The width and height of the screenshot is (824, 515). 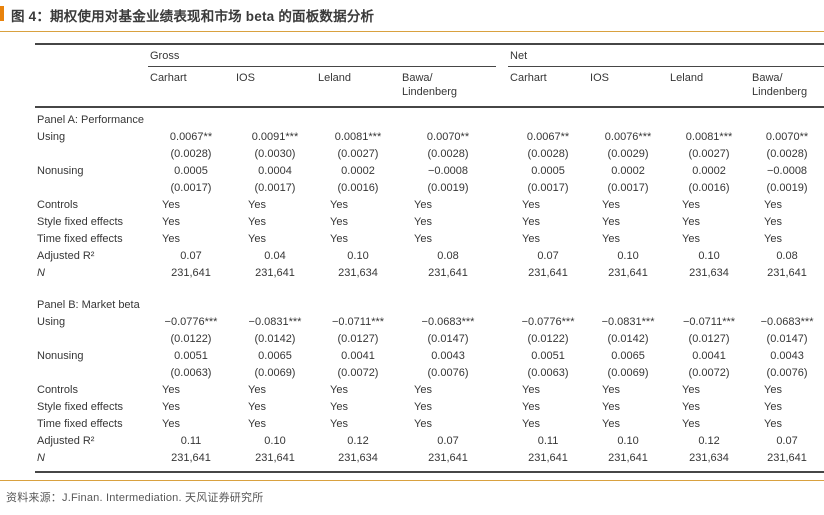 I want to click on group-header-gross: Gross, so click(x=322, y=55).